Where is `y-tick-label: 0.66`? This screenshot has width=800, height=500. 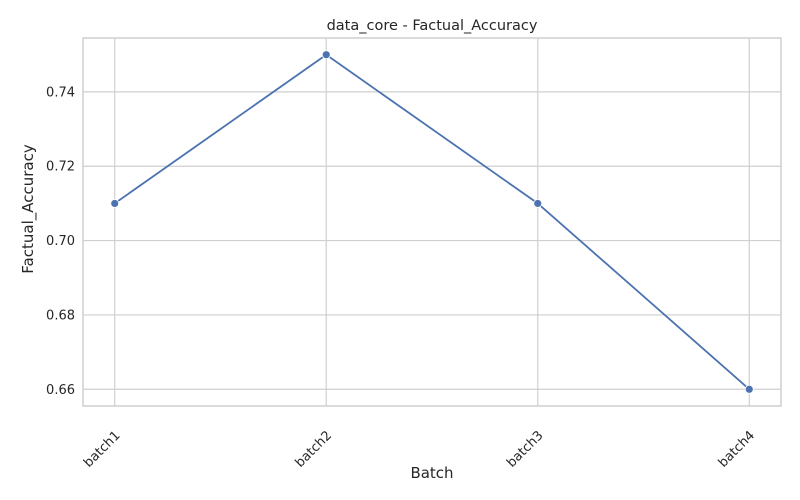
y-tick-label: 0.66 is located at coordinates (60, 390).